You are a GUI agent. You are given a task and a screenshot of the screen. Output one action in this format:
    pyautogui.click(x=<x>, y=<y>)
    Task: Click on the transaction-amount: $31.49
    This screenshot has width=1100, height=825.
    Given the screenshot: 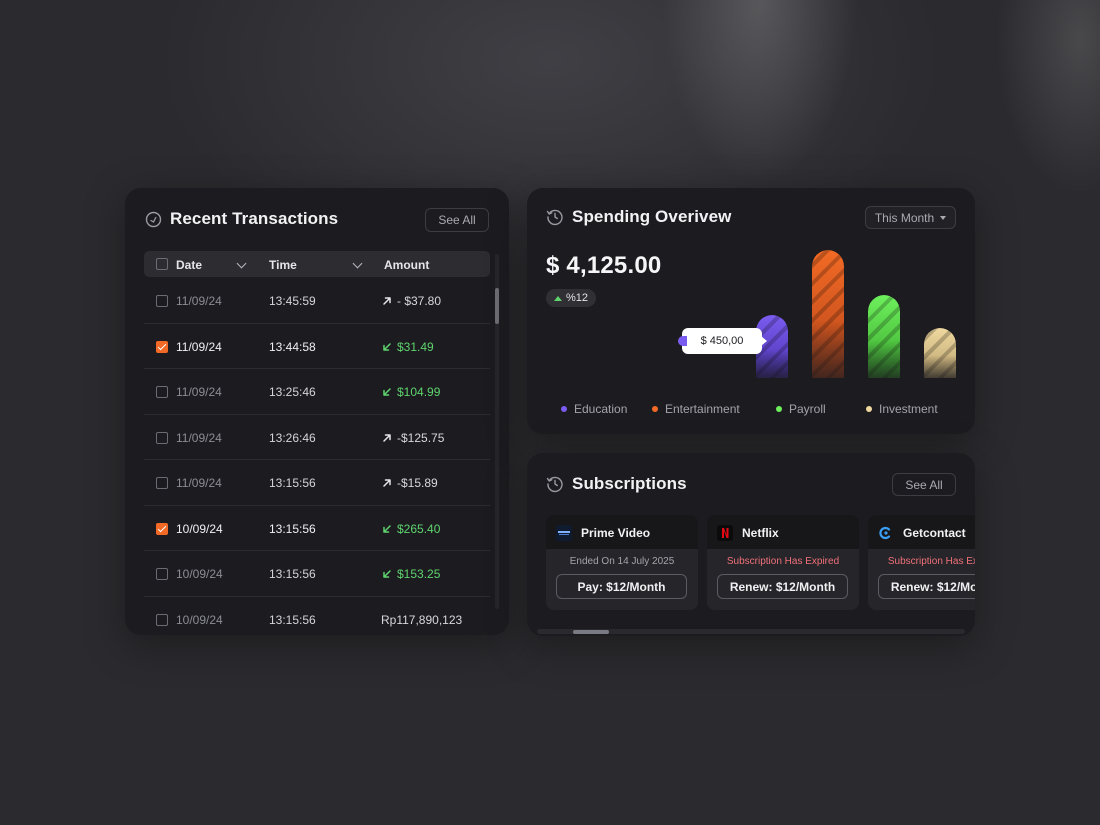 What is the action you would take?
    pyautogui.click(x=407, y=347)
    